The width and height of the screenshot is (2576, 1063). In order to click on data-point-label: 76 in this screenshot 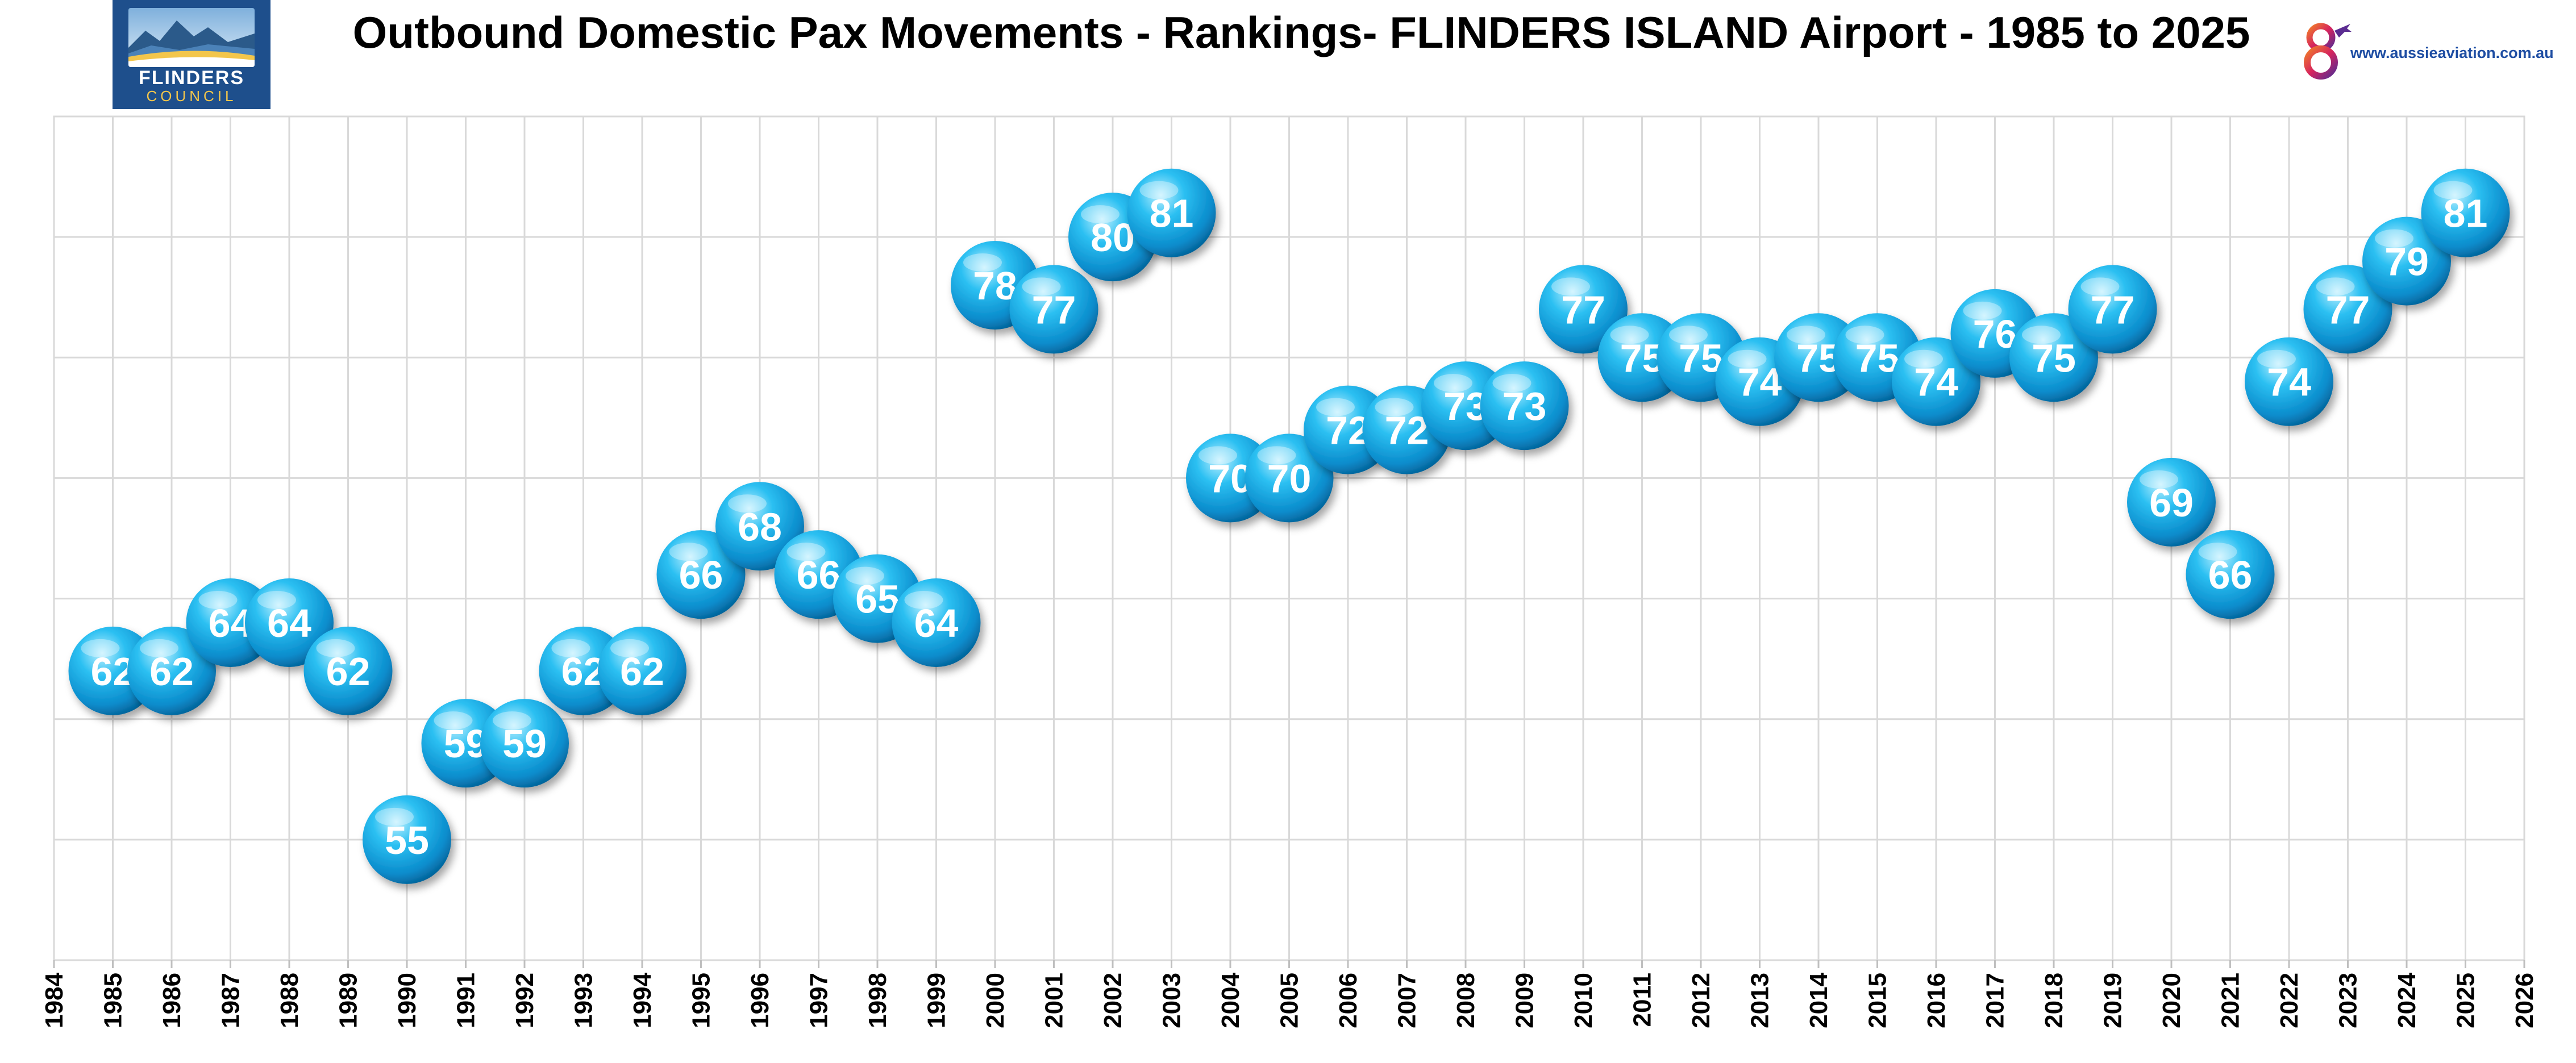, I will do `click(1995, 334)`.